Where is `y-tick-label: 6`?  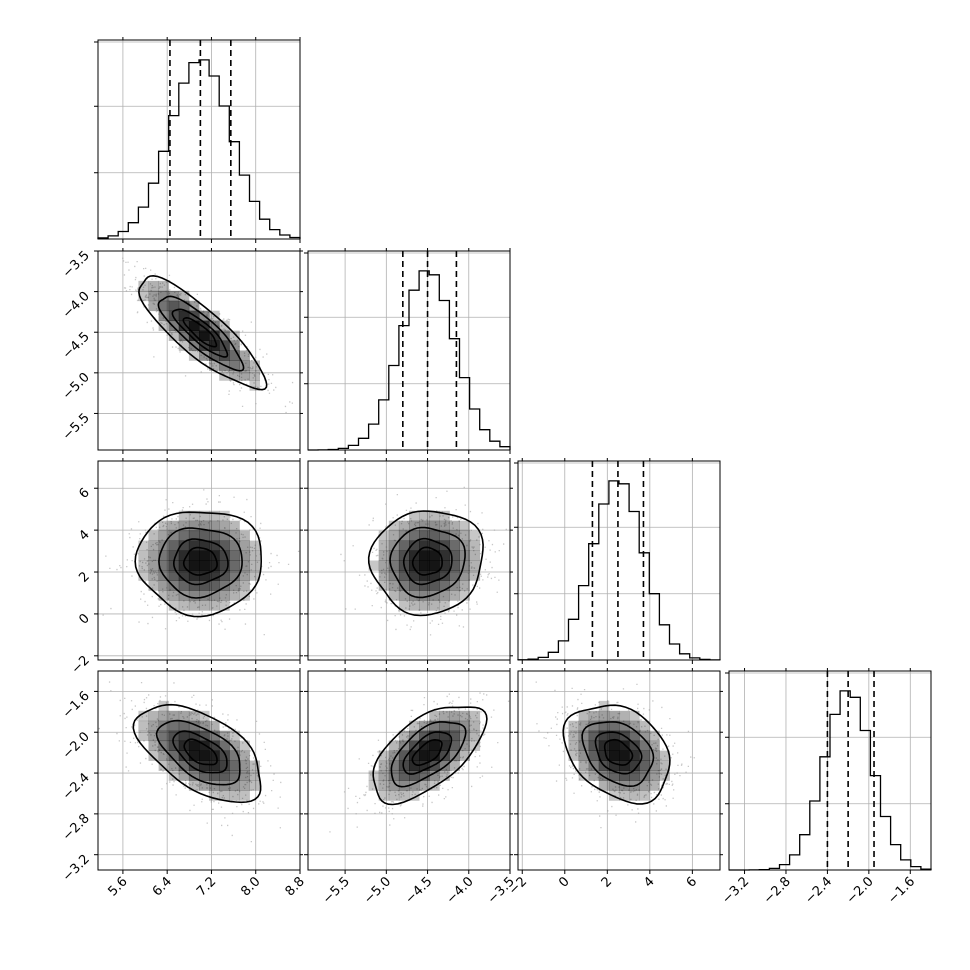 y-tick-label: 6 is located at coordinates (84, 493).